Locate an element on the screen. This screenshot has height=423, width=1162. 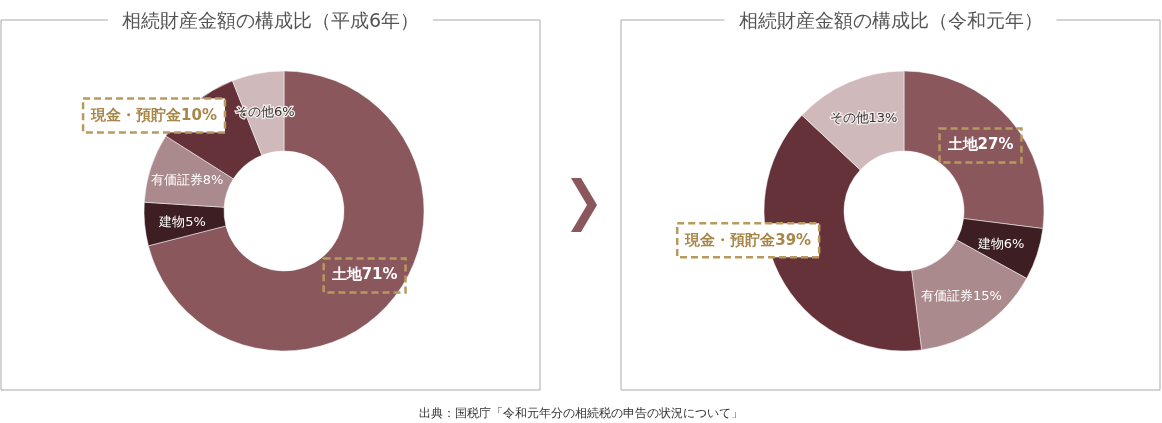
data-label: 8% is located at coordinates (213, 180).